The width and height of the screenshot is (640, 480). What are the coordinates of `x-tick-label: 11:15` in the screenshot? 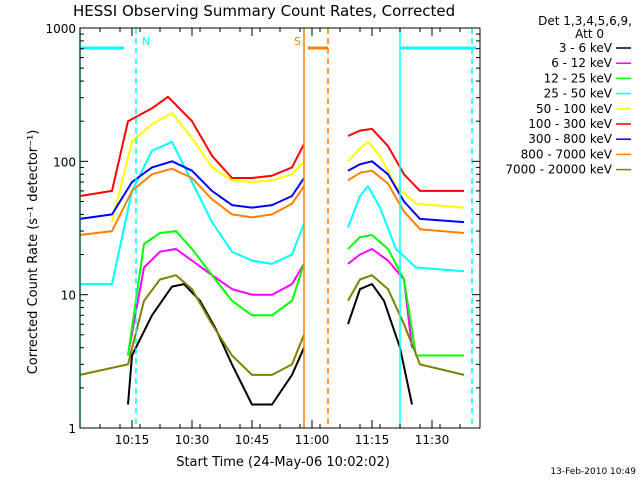 It's located at (372, 440).